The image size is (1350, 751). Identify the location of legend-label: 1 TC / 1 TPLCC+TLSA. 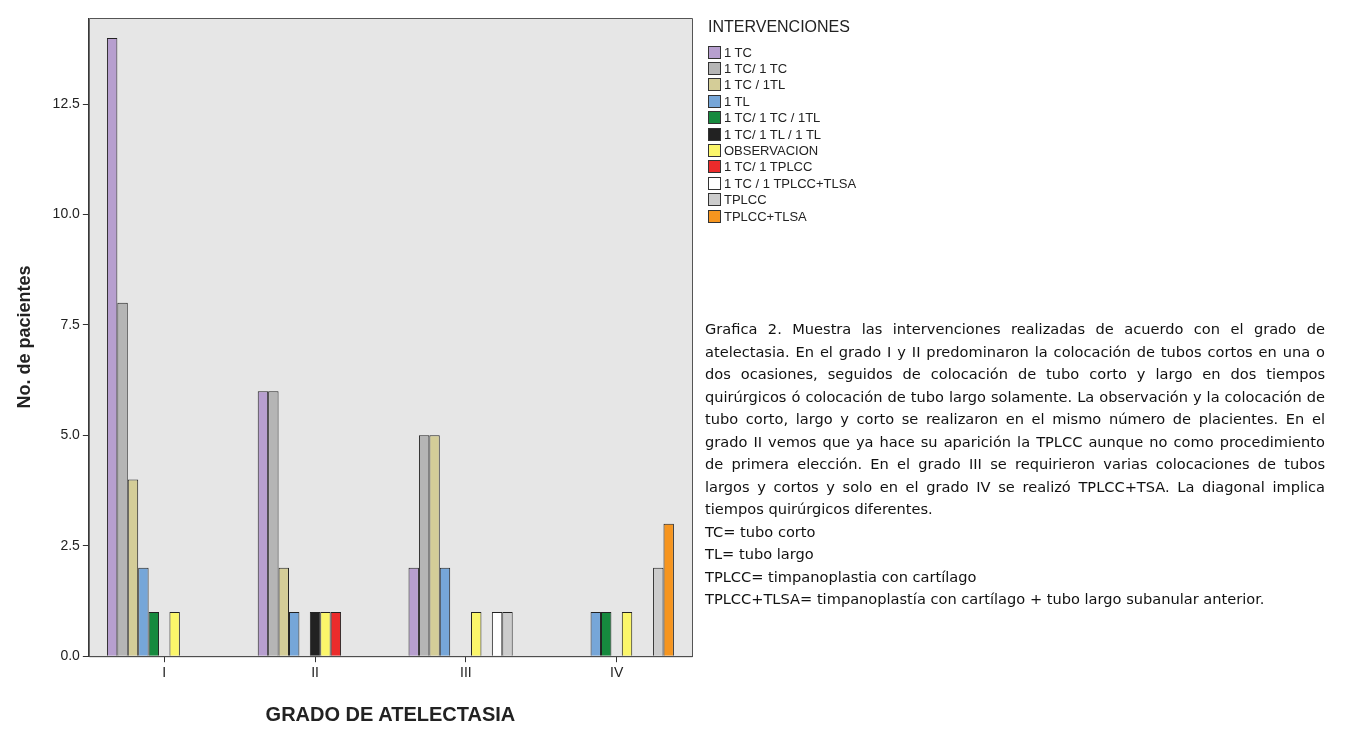
(790, 183).